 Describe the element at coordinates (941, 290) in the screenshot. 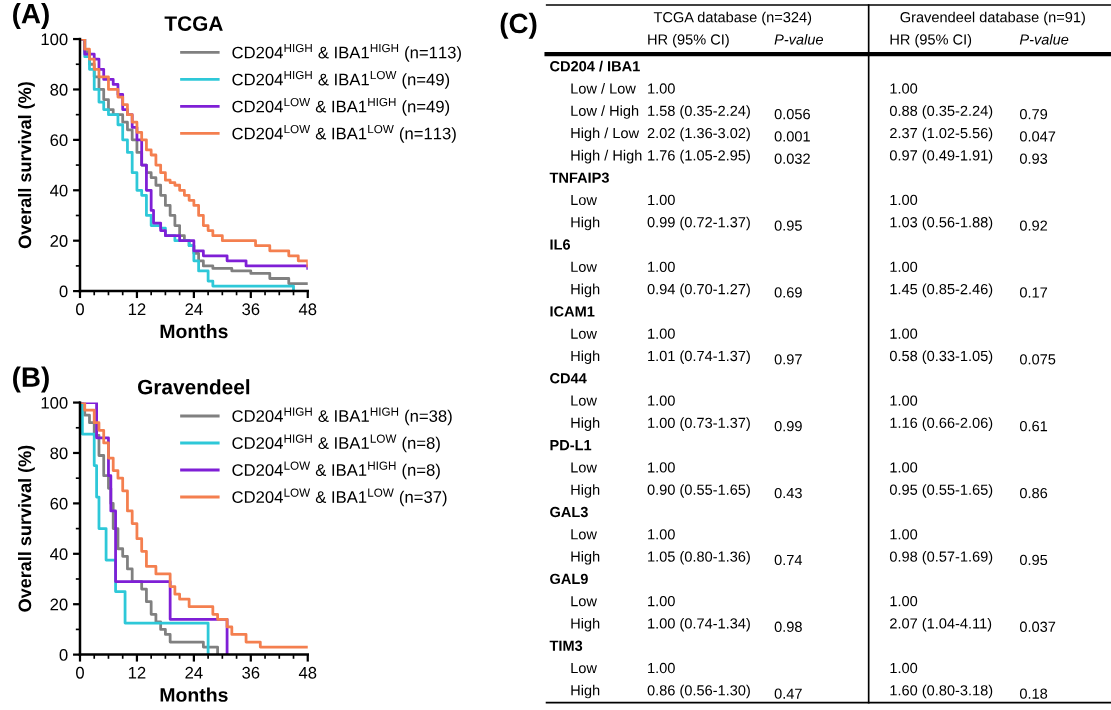

I see `text: 1.45 (0.85-2.46)` at that location.